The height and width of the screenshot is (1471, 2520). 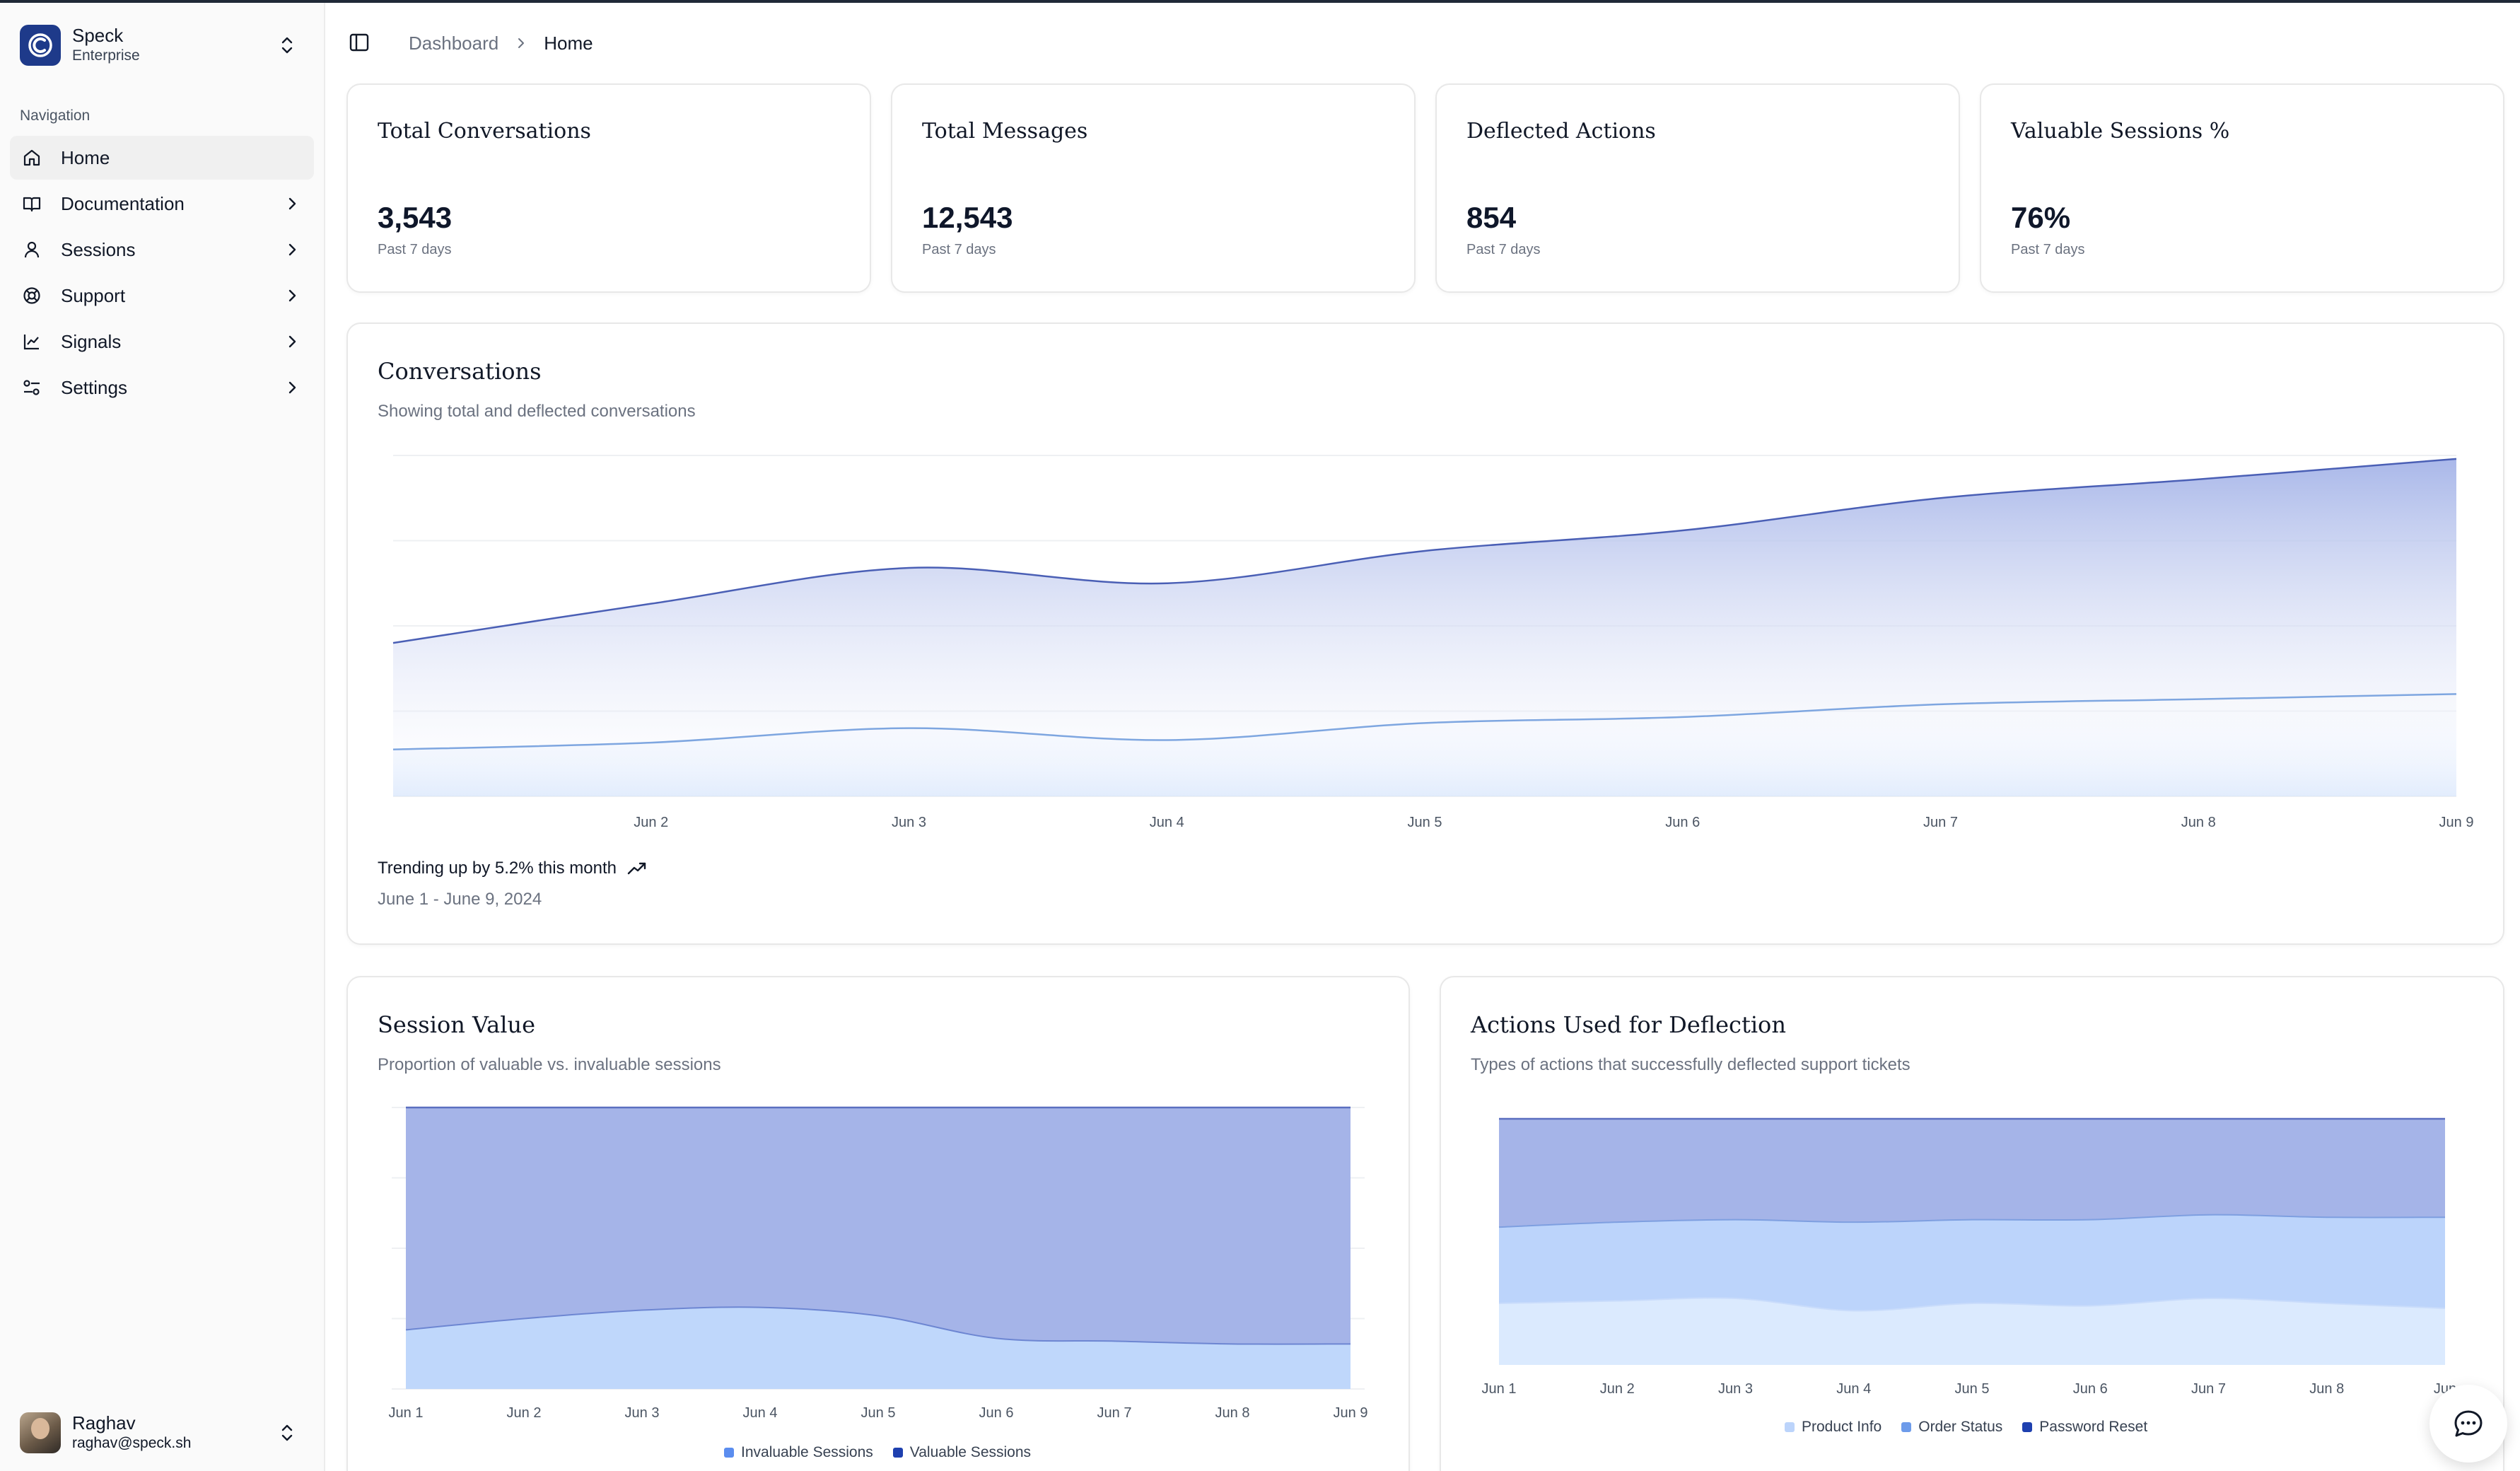 What do you see at coordinates (888, 1452) in the screenshot?
I see `chart-legend: Invaluable Sessions Valuable Sessions` at bounding box center [888, 1452].